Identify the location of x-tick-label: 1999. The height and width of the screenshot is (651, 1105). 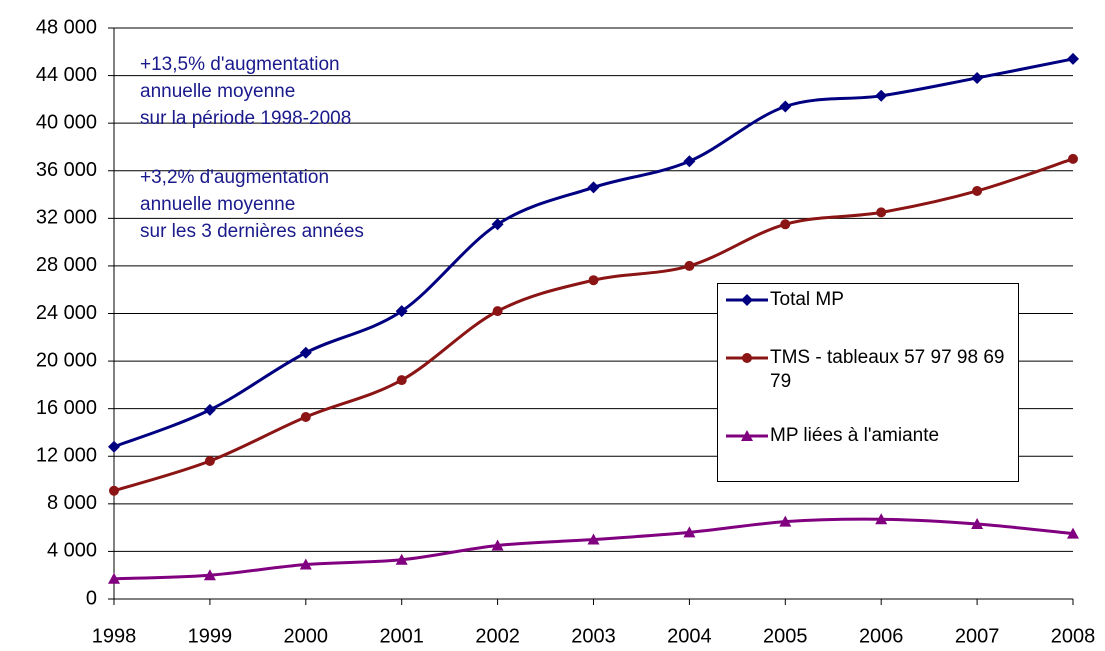
(210, 636).